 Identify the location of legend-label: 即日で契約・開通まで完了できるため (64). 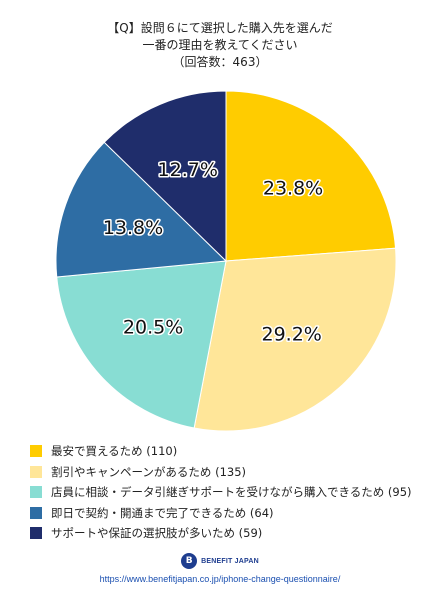
(162, 512).